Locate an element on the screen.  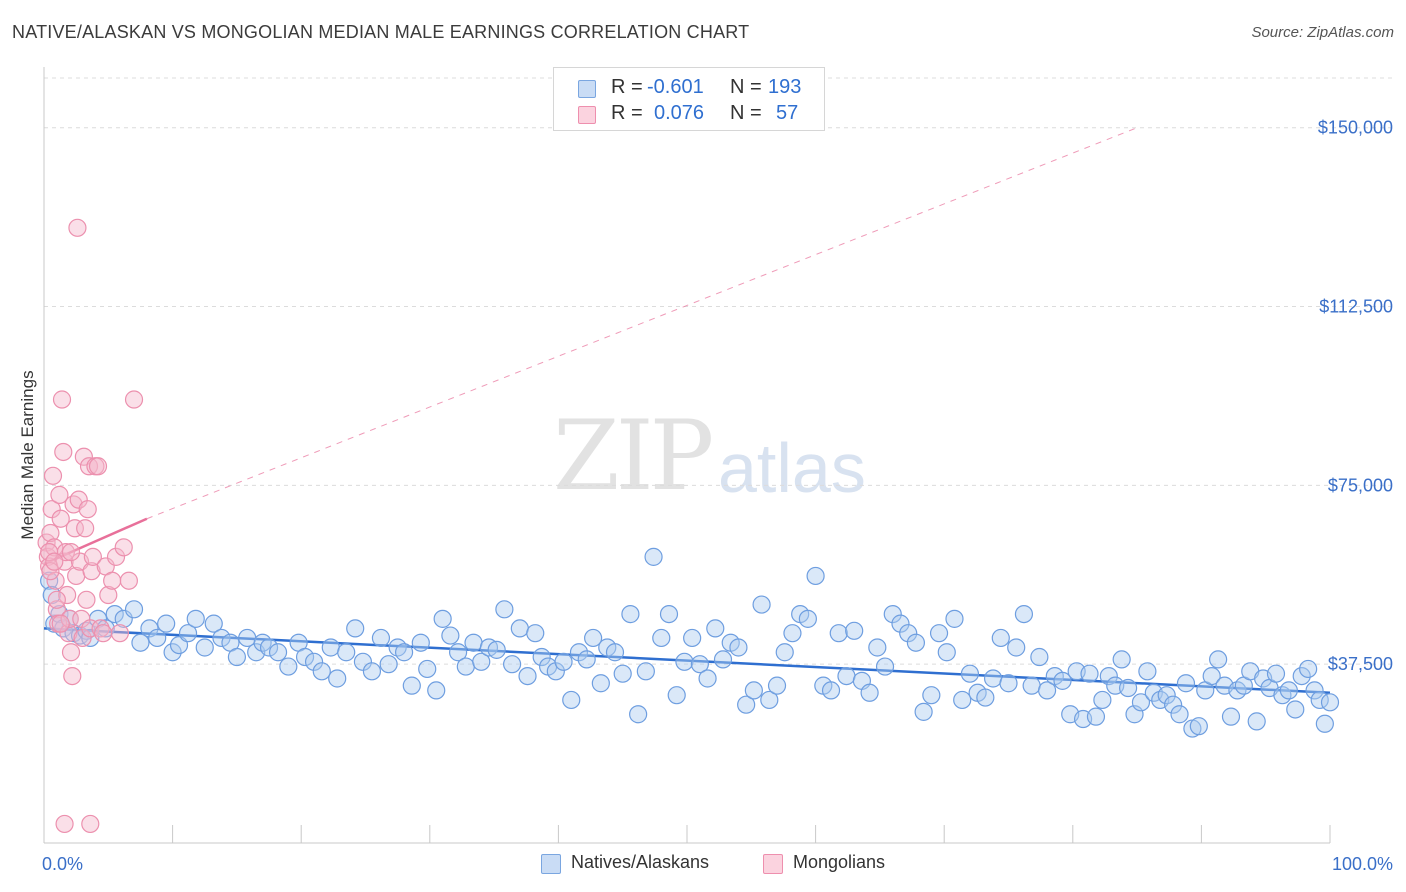
y-tick-label: $150,000 is located at coordinates (1355, 128).